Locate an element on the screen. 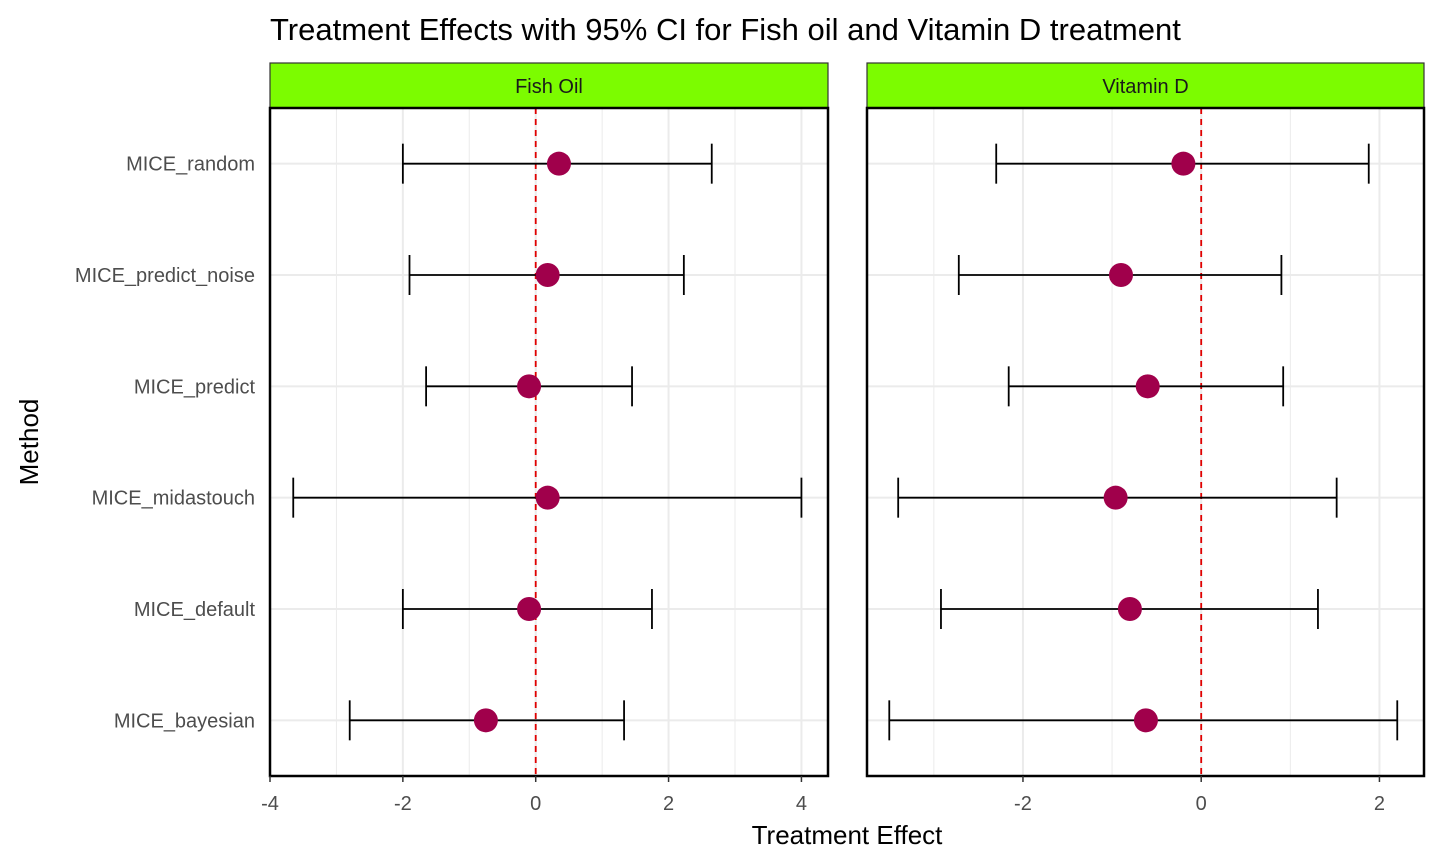 The width and height of the screenshot is (1440, 864). facet-strip-label: Fish Oil is located at coordinates (549, 87).